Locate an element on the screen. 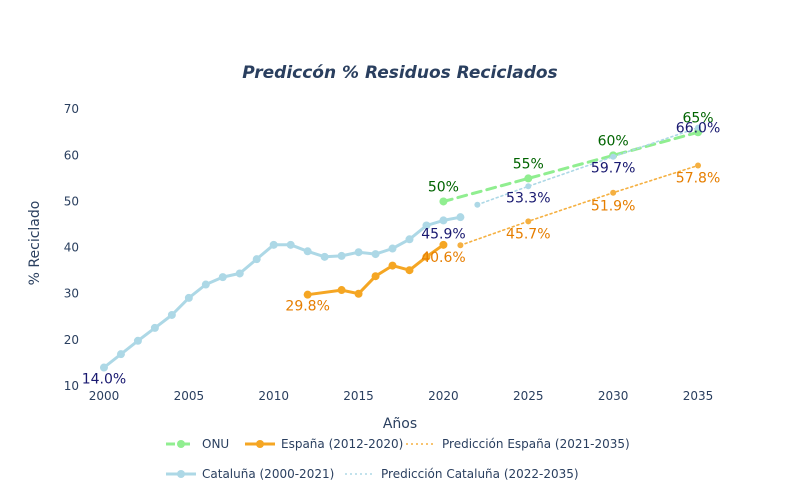 This screenshot has width=800, height=500. series-espana: 29.8% 40.6% is located at coordinates (375, 277).